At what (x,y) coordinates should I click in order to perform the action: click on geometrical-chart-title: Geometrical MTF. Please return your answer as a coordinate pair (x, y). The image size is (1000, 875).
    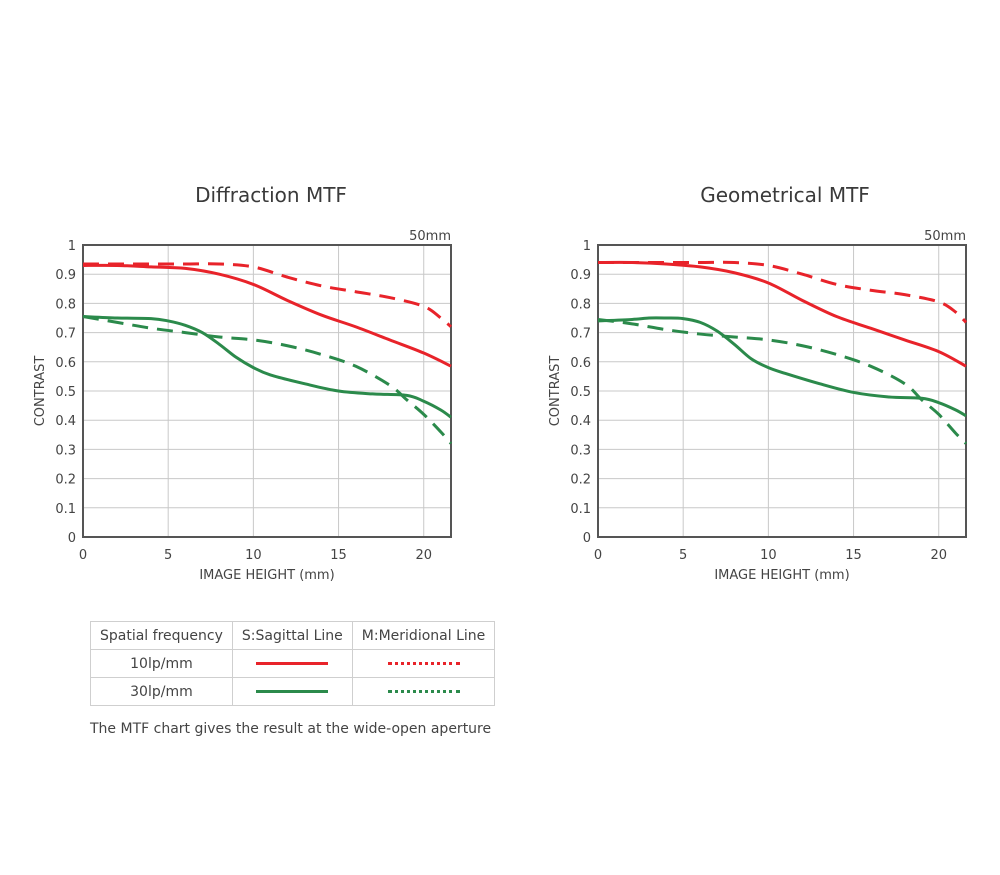
    Looking at the image, I should click on (785, 195).